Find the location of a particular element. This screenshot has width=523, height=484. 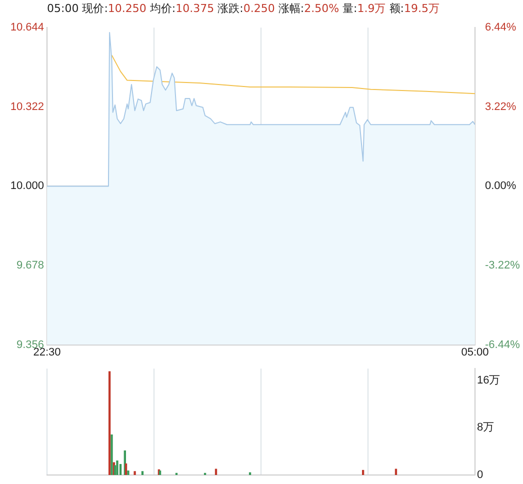

y-tick-label: 9.678 is located at coordinates (30, 266).